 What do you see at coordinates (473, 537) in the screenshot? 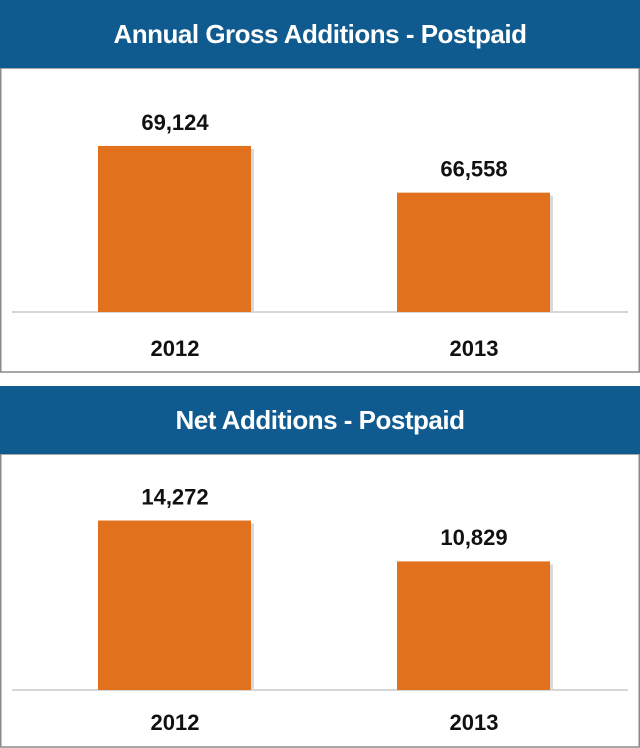
I see `value-label: 10,829` at bounding box center [473, 537].